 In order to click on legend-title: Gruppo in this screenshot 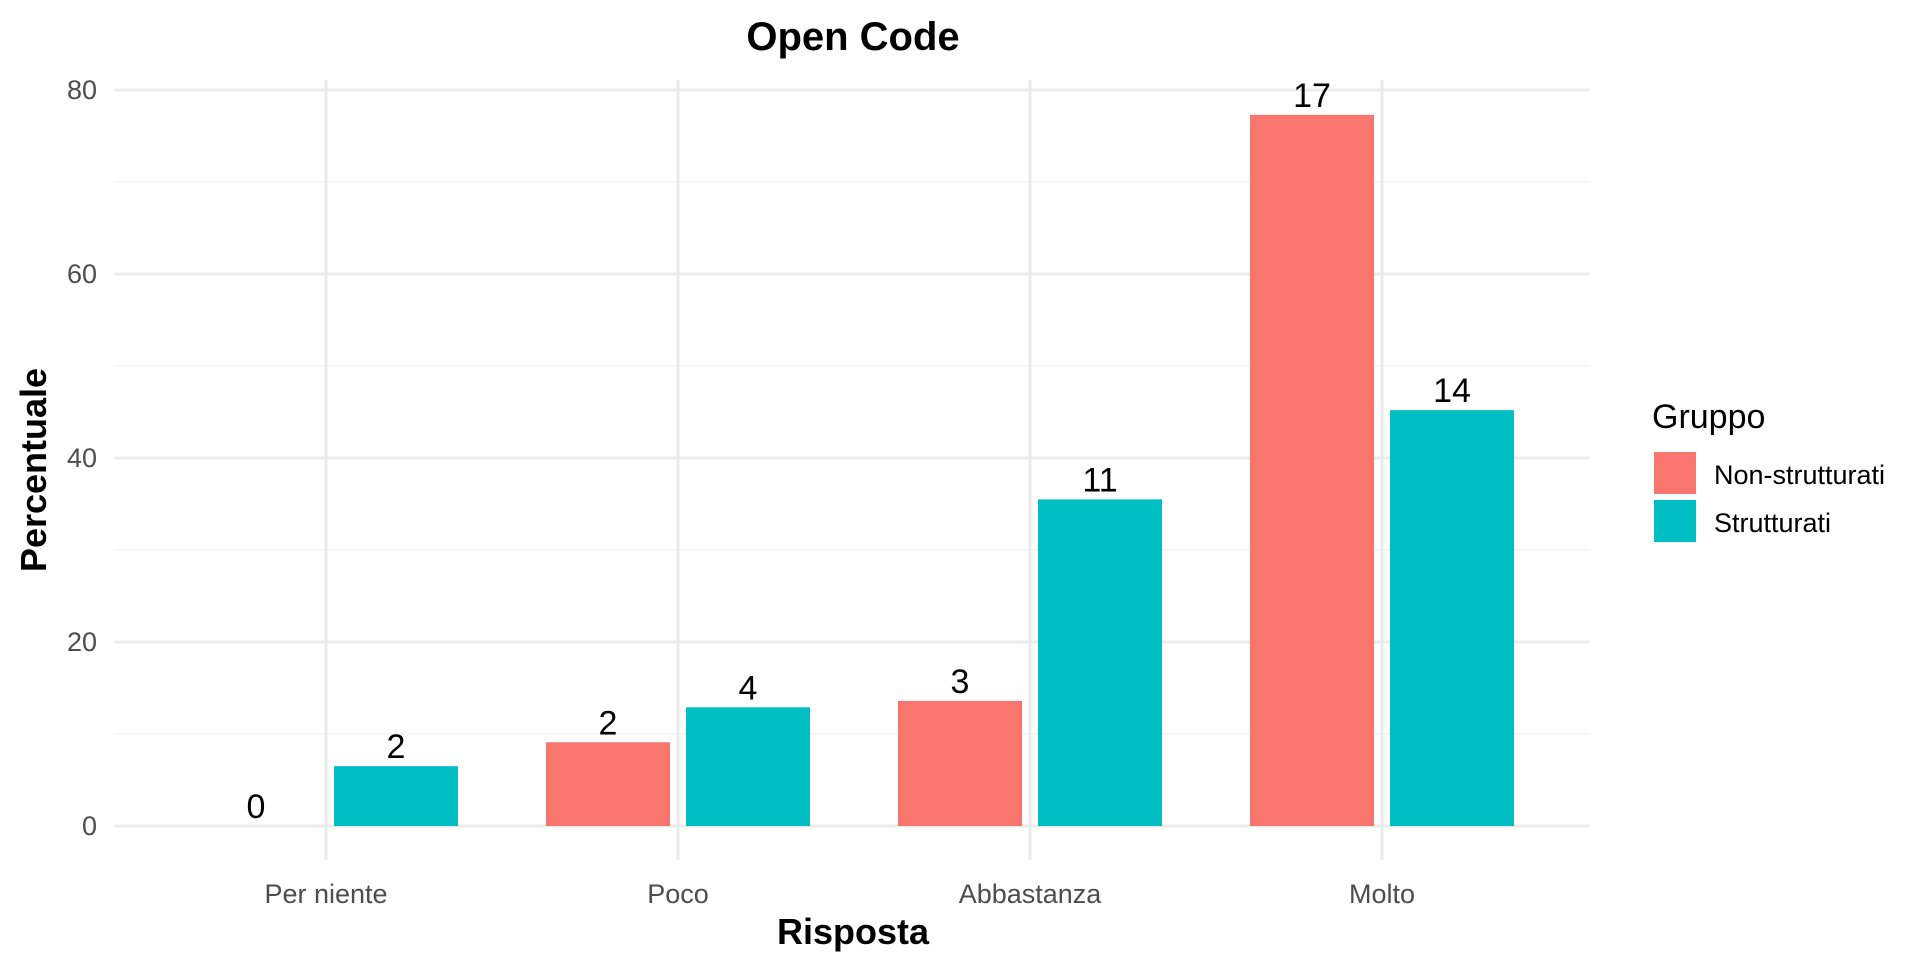, I will do `click(1708, 417)`.